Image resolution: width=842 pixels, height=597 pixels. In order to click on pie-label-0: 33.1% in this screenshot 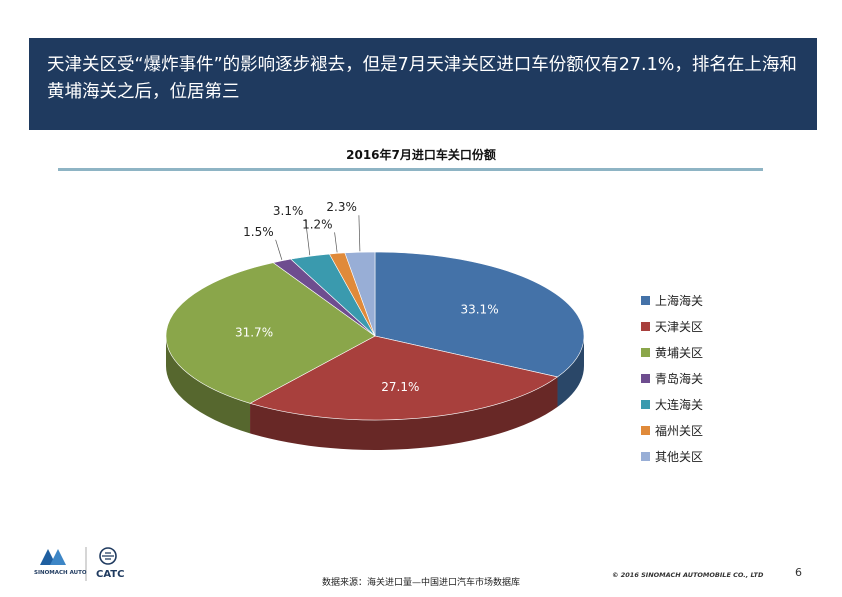, I will do `click(479, 310)`.